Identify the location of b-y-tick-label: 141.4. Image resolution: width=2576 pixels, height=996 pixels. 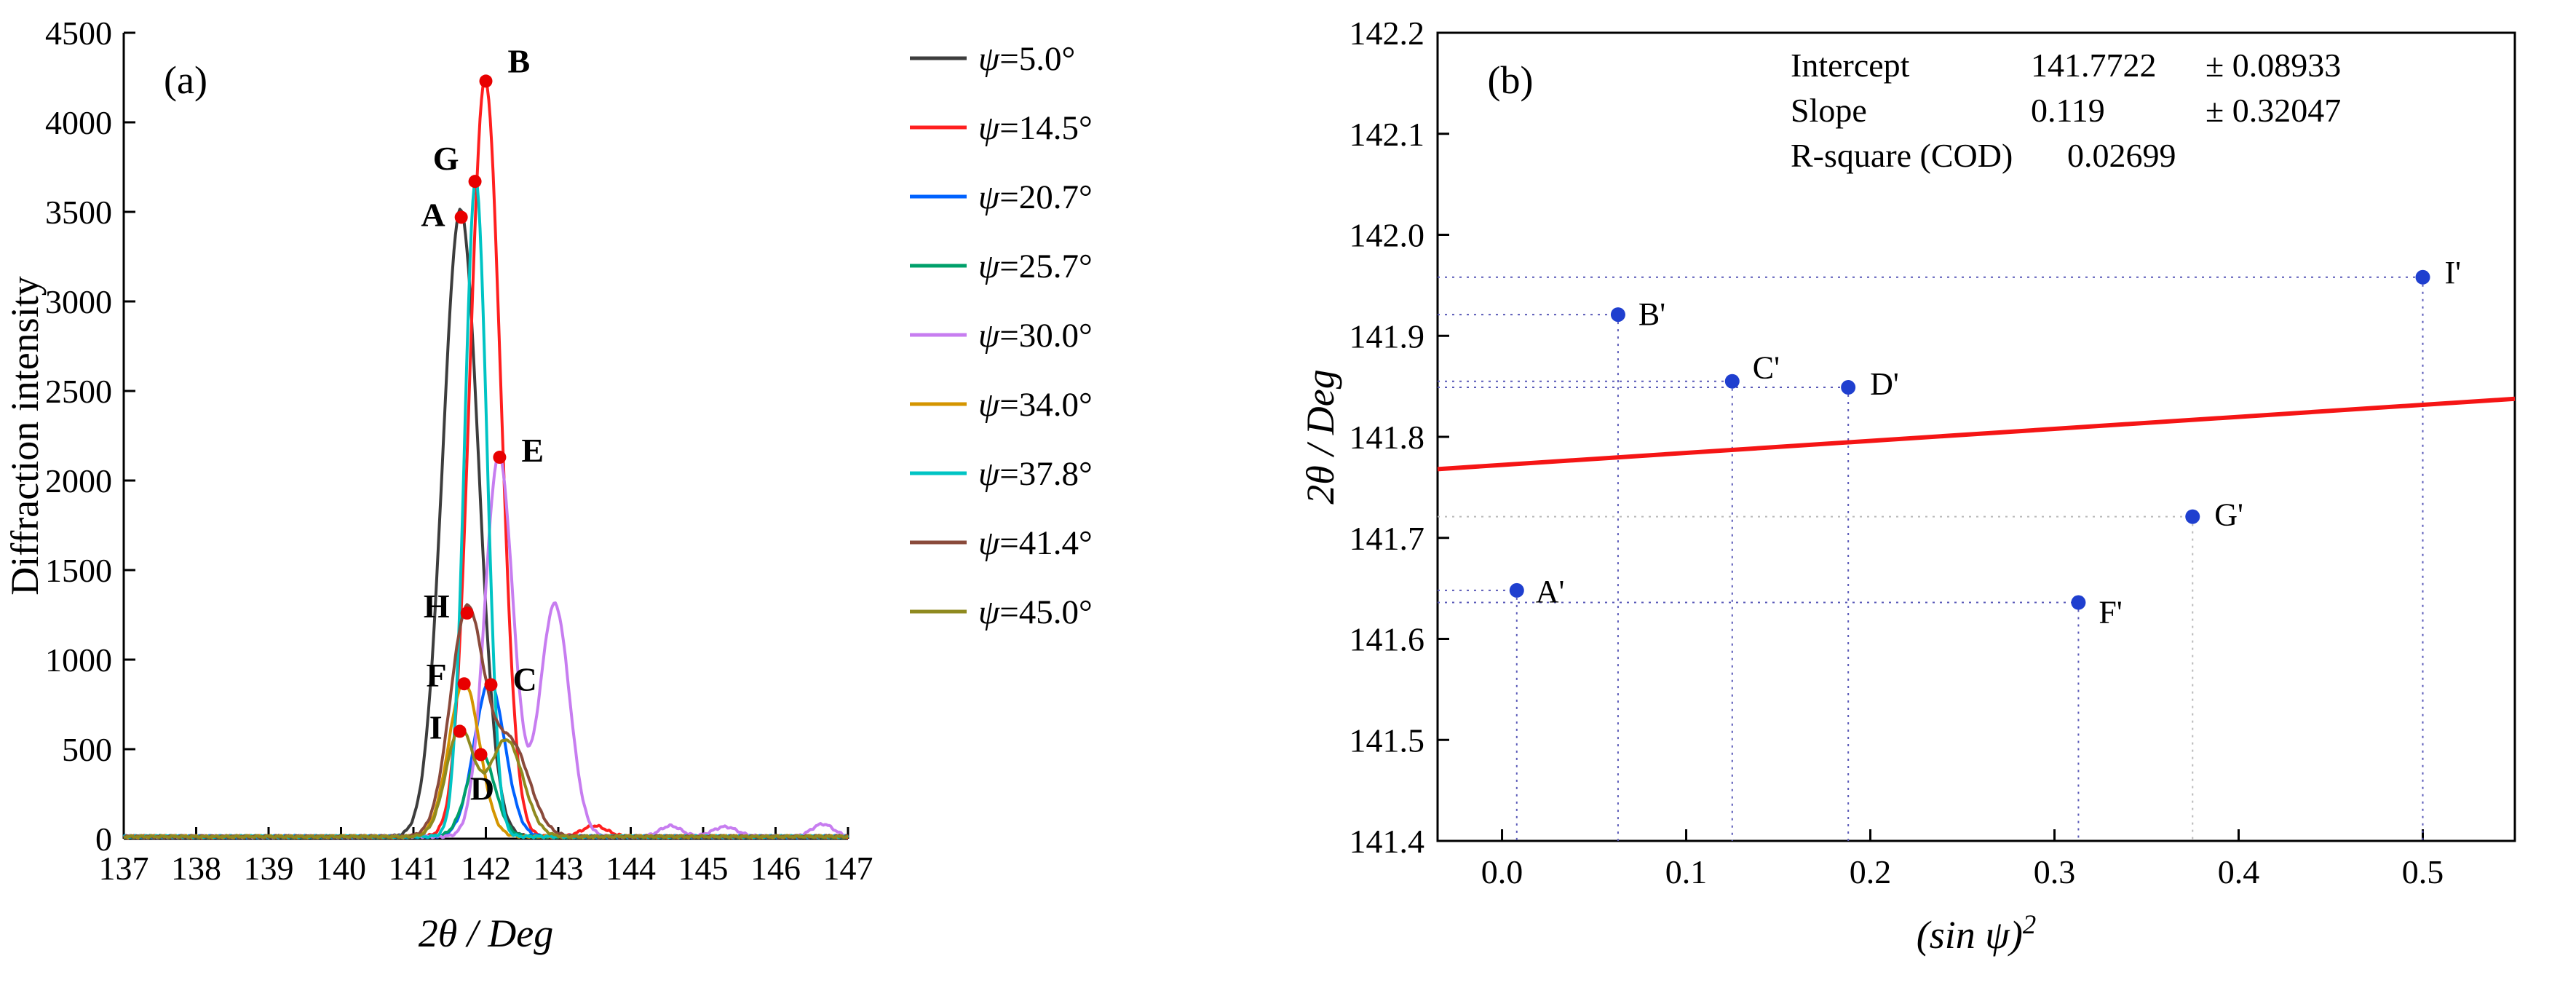
(1387, 841).